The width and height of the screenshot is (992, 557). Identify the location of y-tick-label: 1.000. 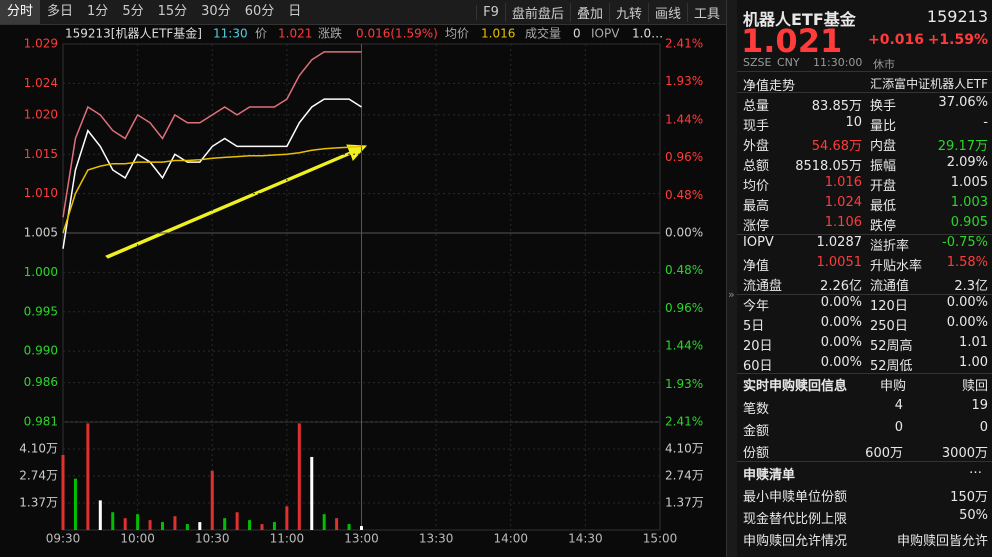
(41, 272).